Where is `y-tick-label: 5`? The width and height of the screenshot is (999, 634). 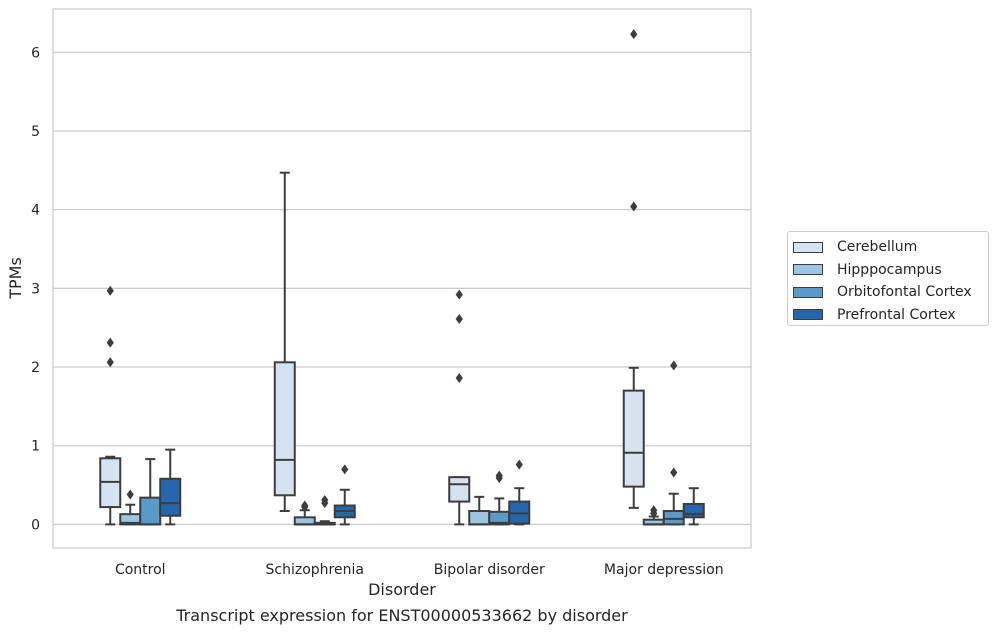 y-tick-label: 5 is located at coordinates (35, 132).